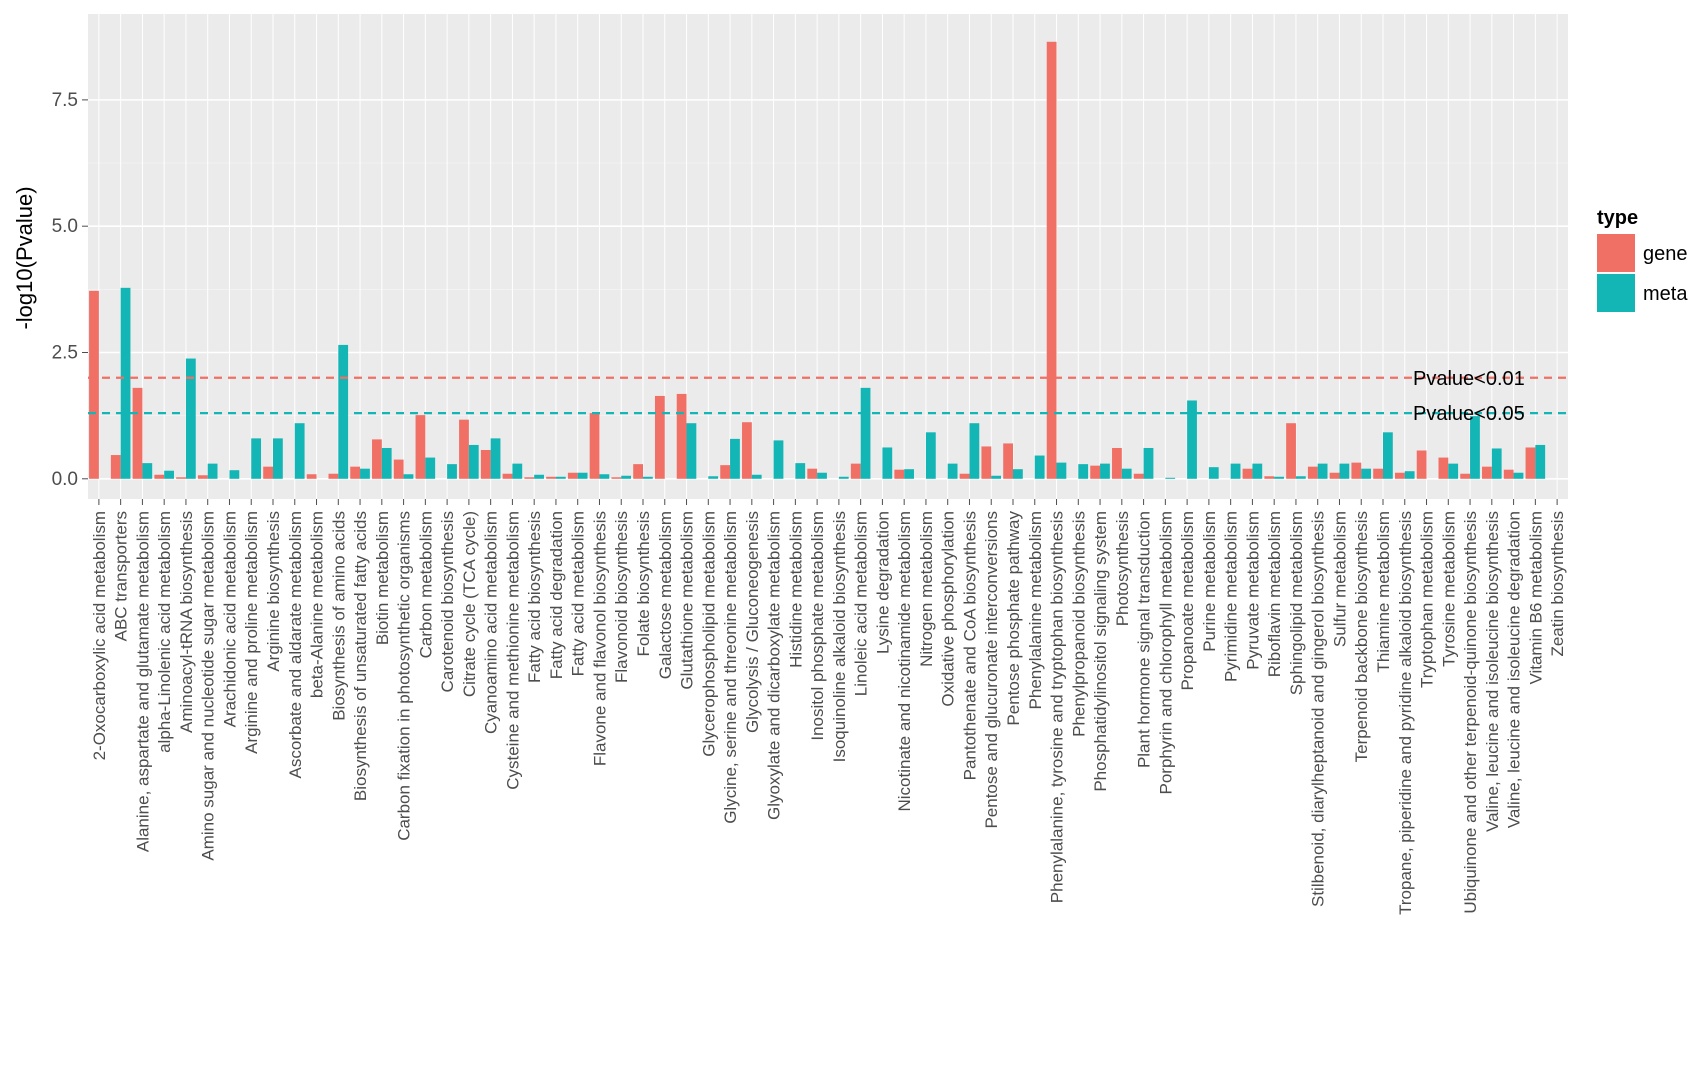  Describe the element at coordinates (1252, 590) in the screenshot. I see `x-tick-label: Pyruvate metabolism` at that location.